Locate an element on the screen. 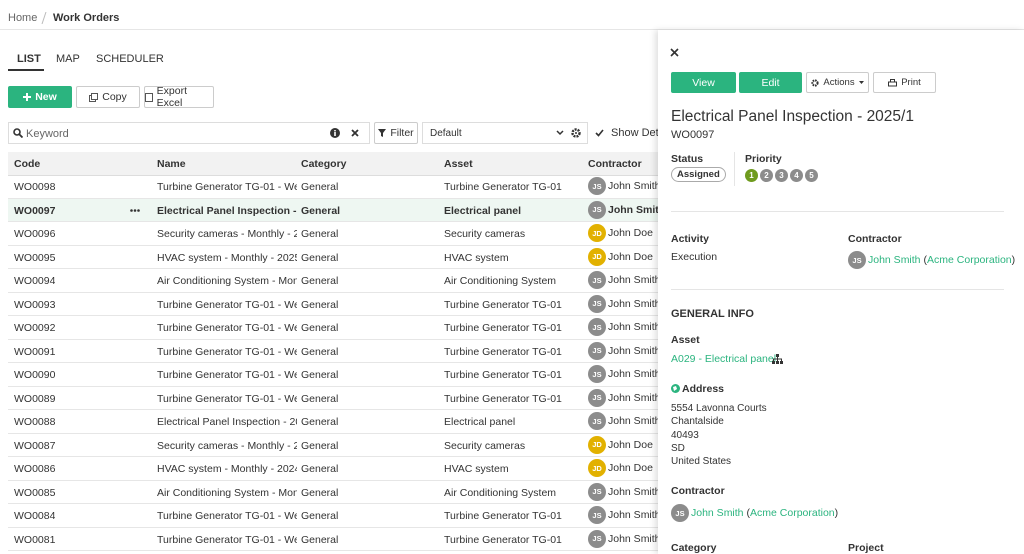 The image size is (1024, 554). priority-level: 5 is located at coordinates (811, 175).